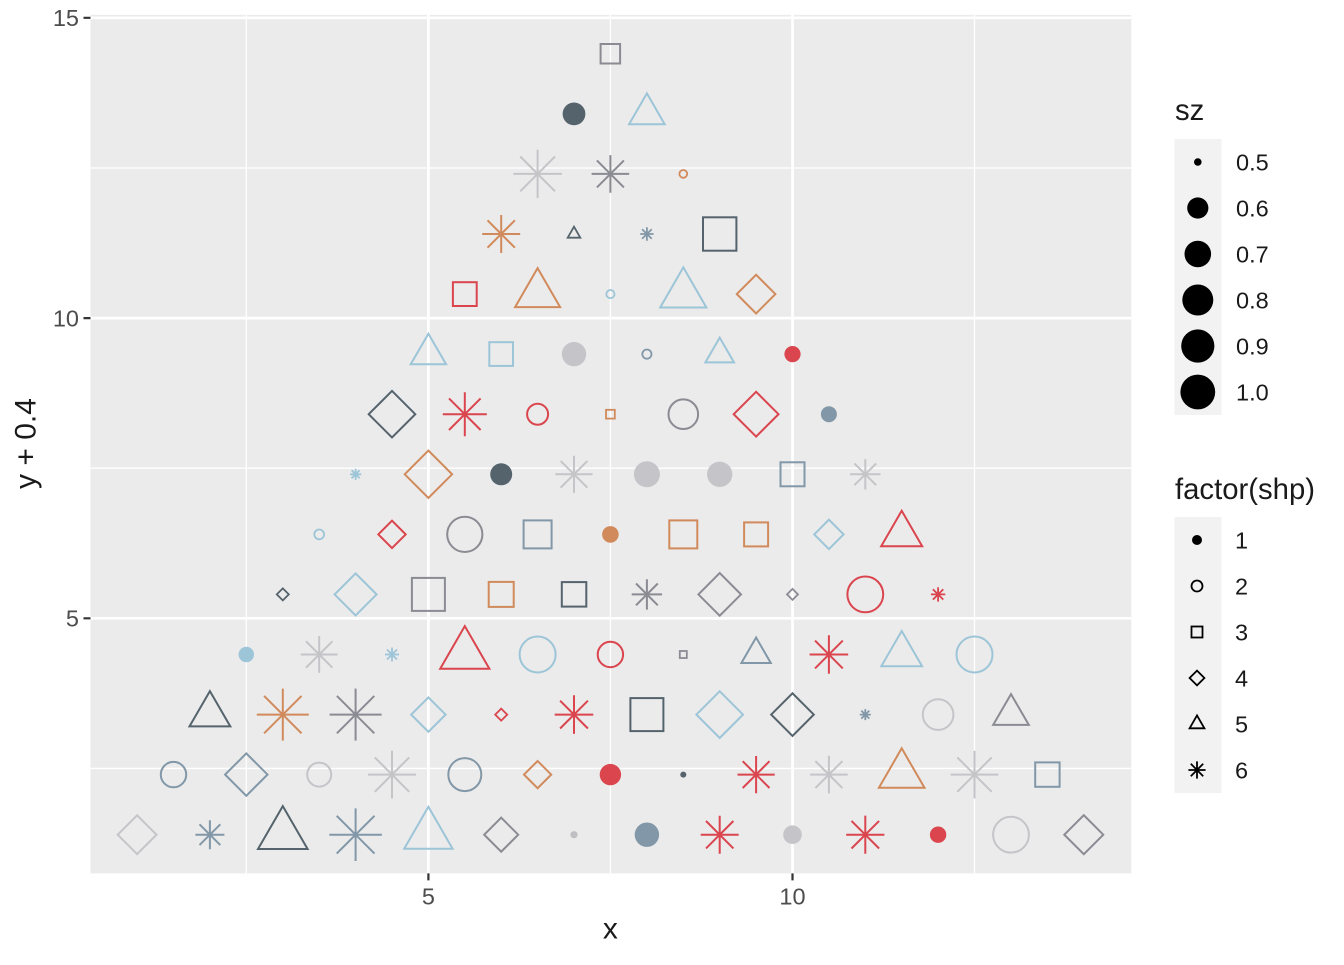 The height and width of the screenshot is (965, 1344). What do you see at coordinates (1252, 300) in the screenshot?
I see `svg-text: 0.8` at bounding box center [1252, 300].